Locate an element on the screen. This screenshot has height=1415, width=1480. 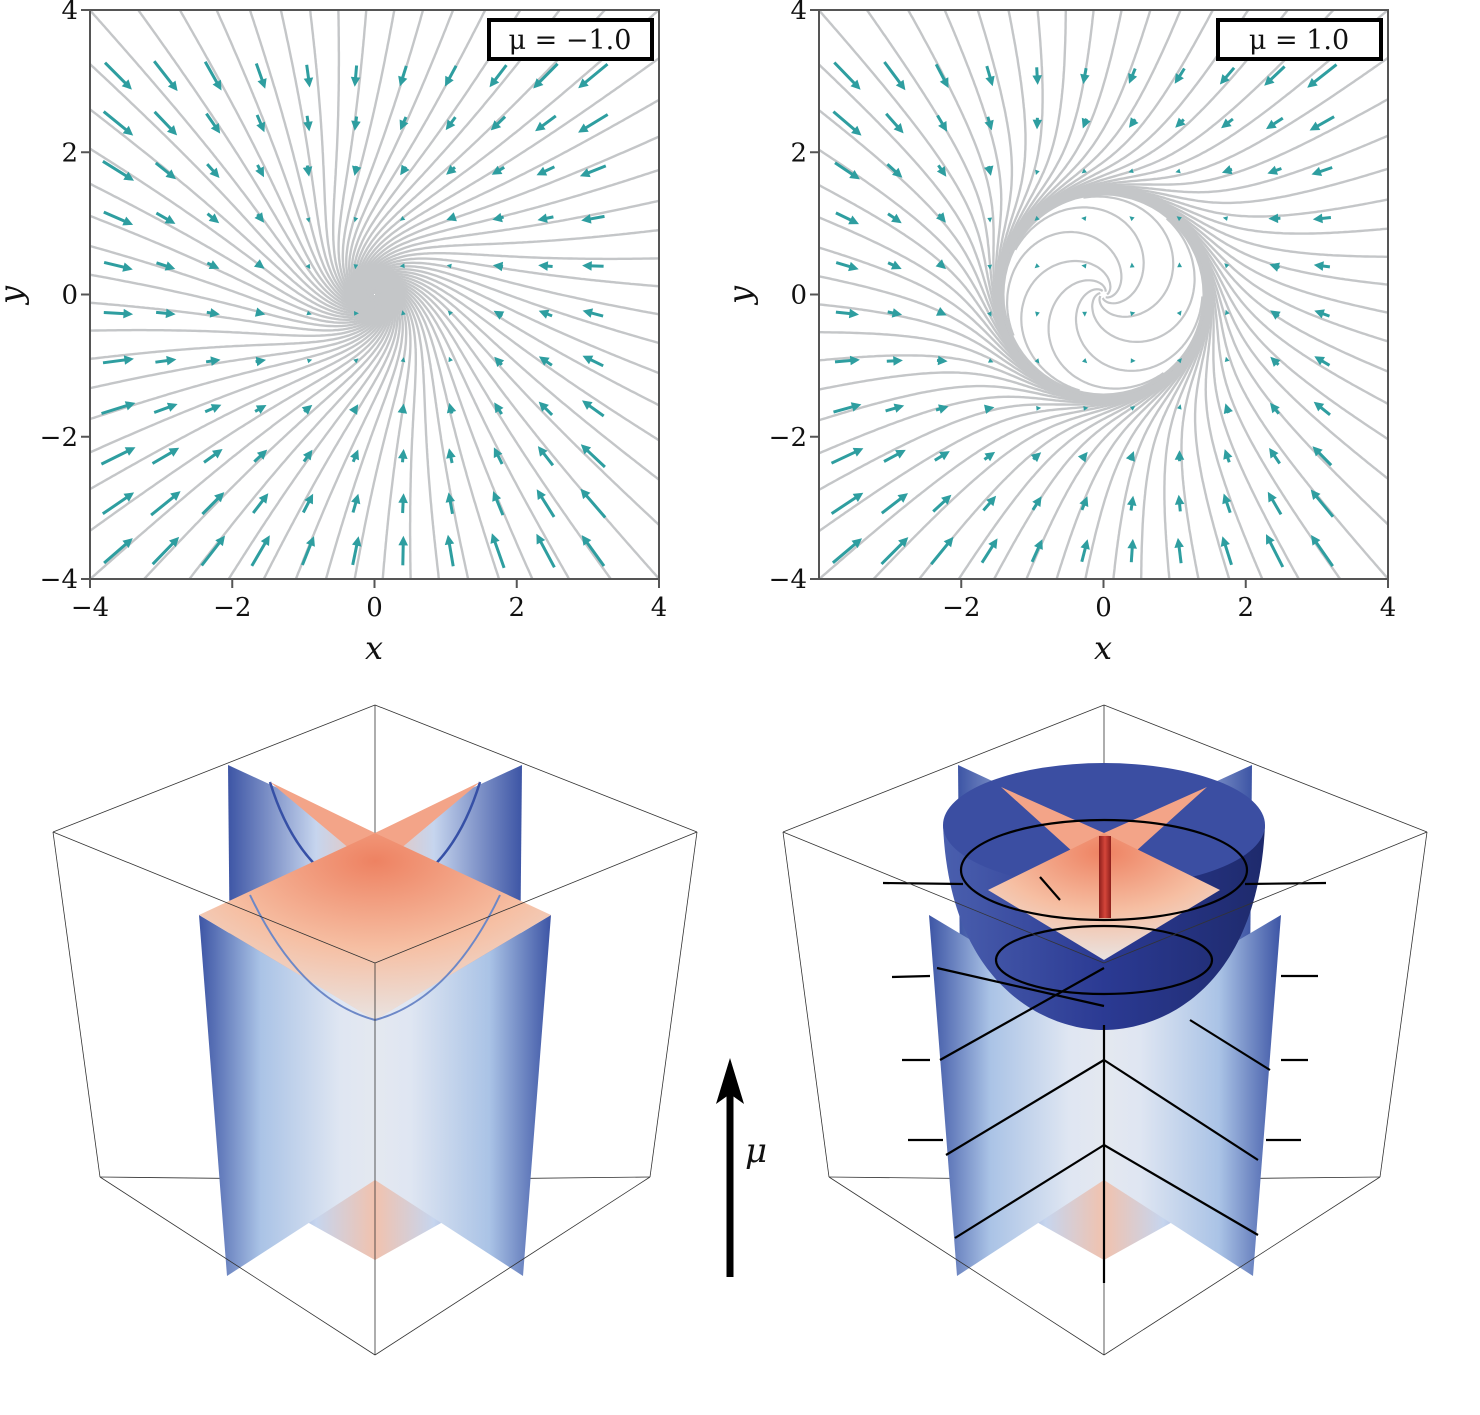
legend-box: μ = −1.0 is located at coordinates (570, 39).